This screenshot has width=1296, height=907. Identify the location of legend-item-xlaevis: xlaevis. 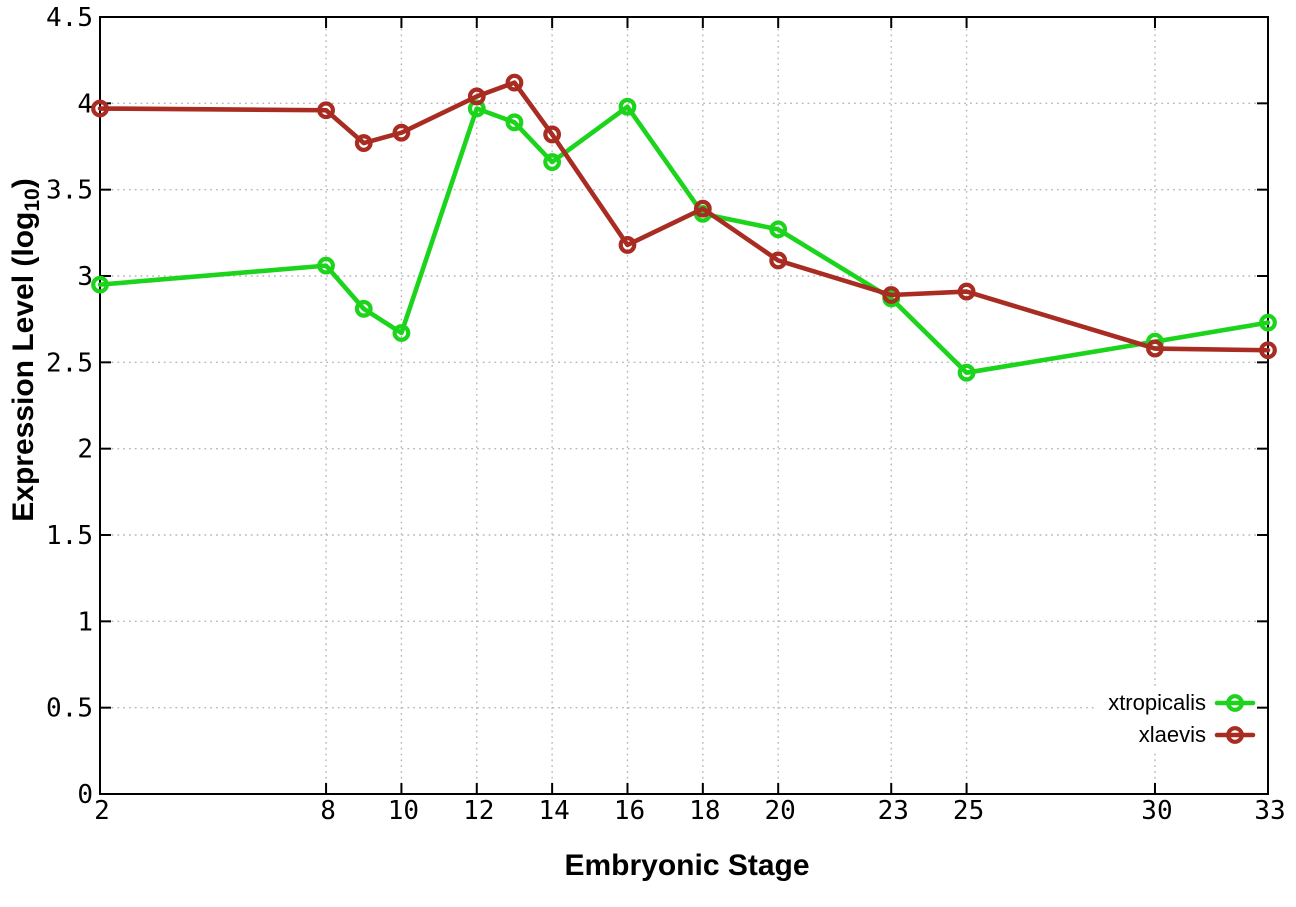
(1182, 735).